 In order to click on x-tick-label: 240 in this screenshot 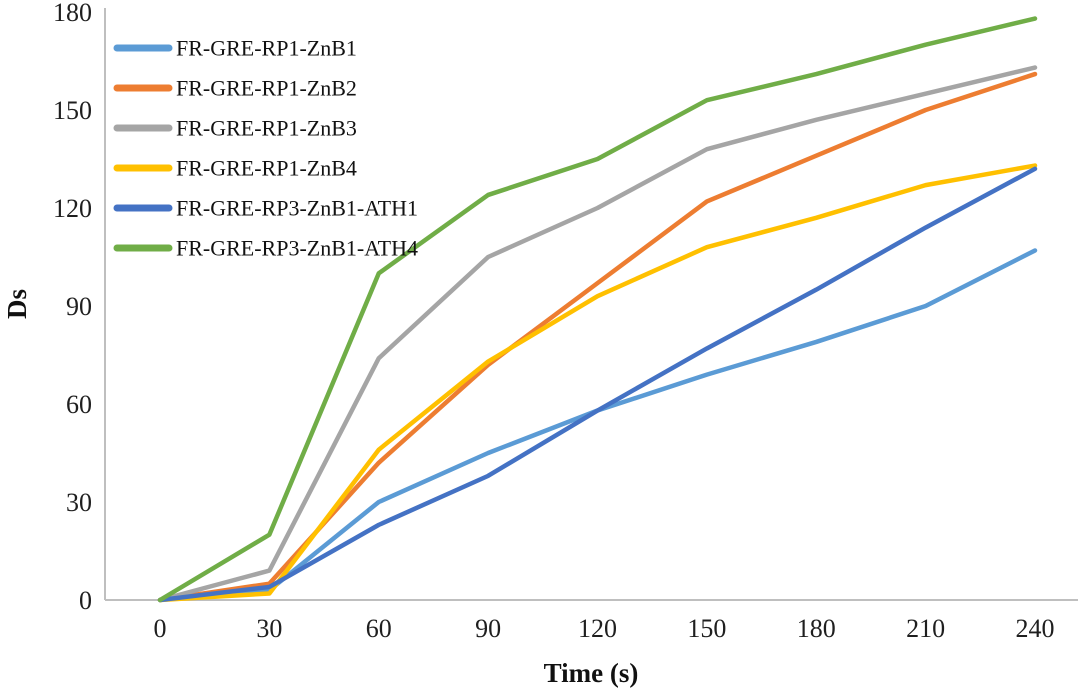, I will do `click(1035, 628)`.